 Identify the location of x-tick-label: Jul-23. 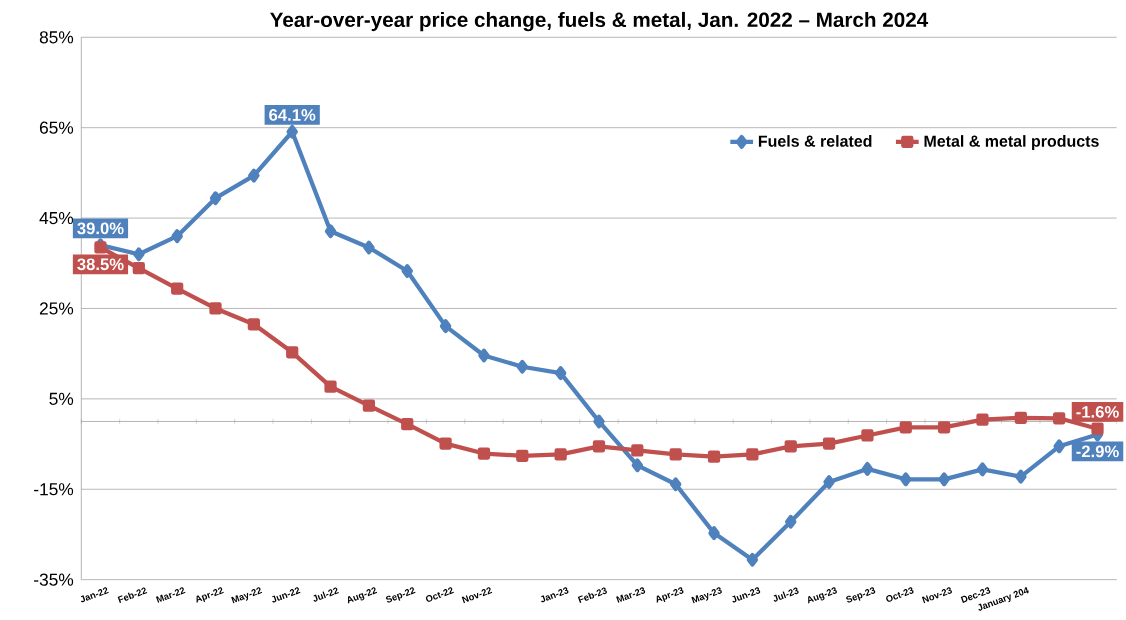
(786, 594).